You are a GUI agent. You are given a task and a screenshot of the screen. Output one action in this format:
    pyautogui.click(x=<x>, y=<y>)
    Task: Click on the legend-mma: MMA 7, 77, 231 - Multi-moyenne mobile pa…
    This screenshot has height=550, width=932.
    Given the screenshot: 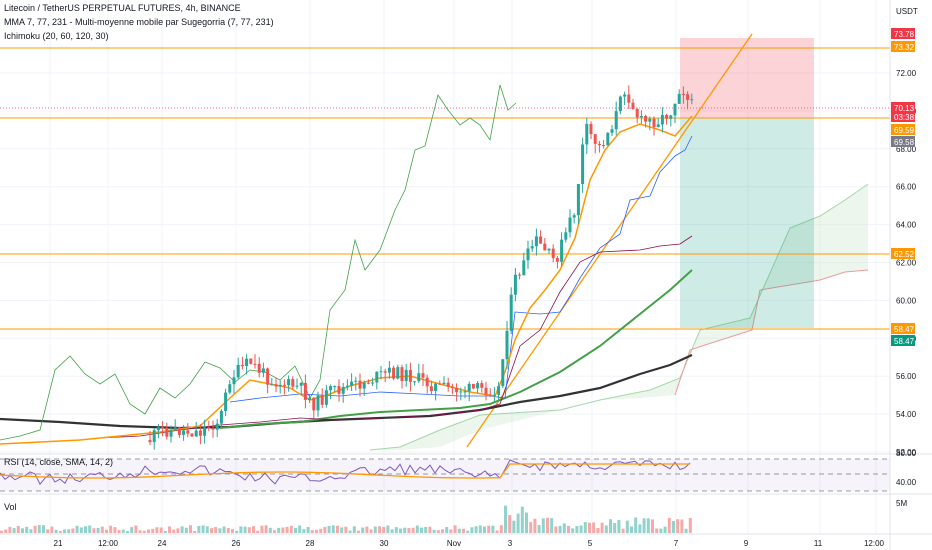 What is the action you would take?
    pyautogui.click(x=139, y=22)
    